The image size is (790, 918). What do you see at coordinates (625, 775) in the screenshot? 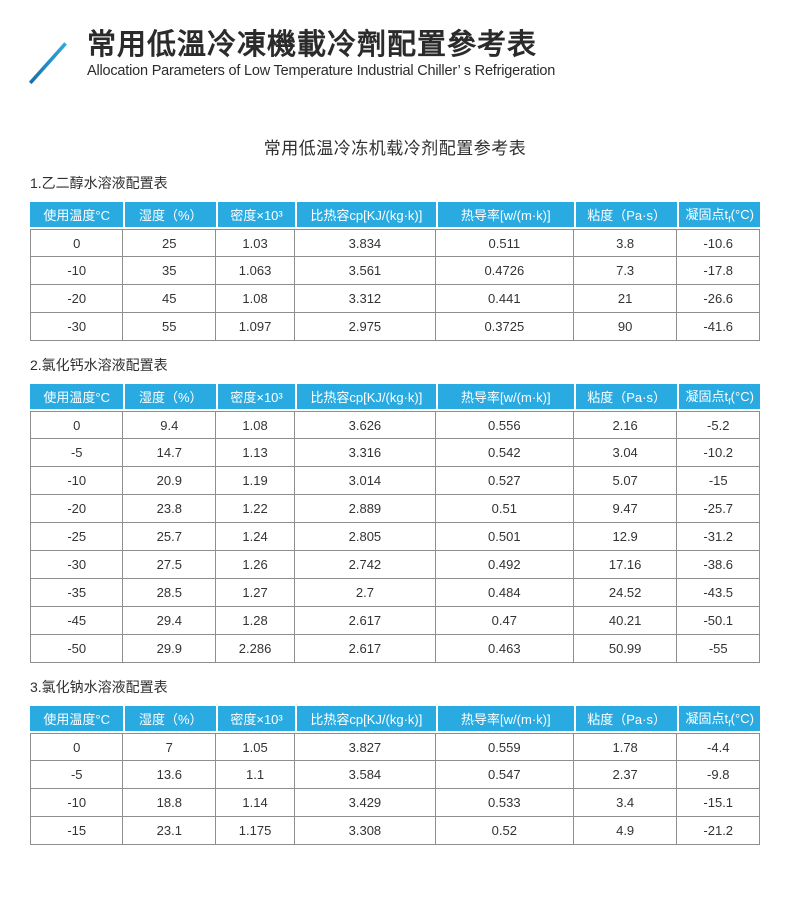
I see `table-cell: 2.37` at bounding box center [625, 775].